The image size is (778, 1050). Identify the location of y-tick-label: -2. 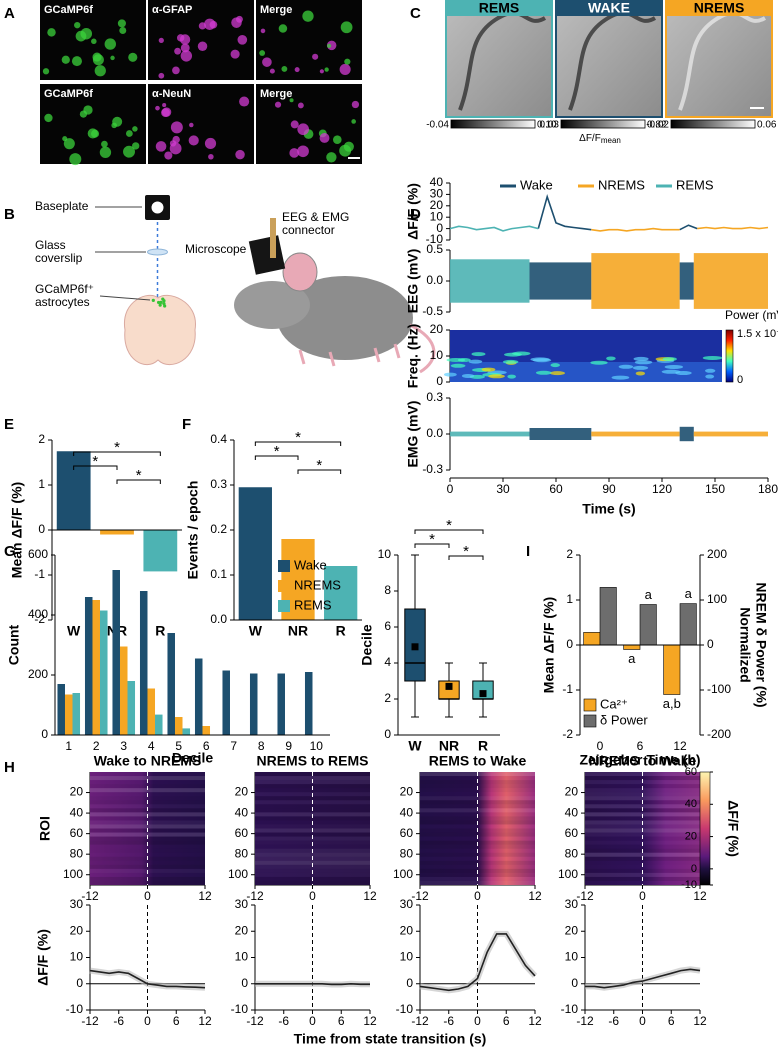
(39, 619).